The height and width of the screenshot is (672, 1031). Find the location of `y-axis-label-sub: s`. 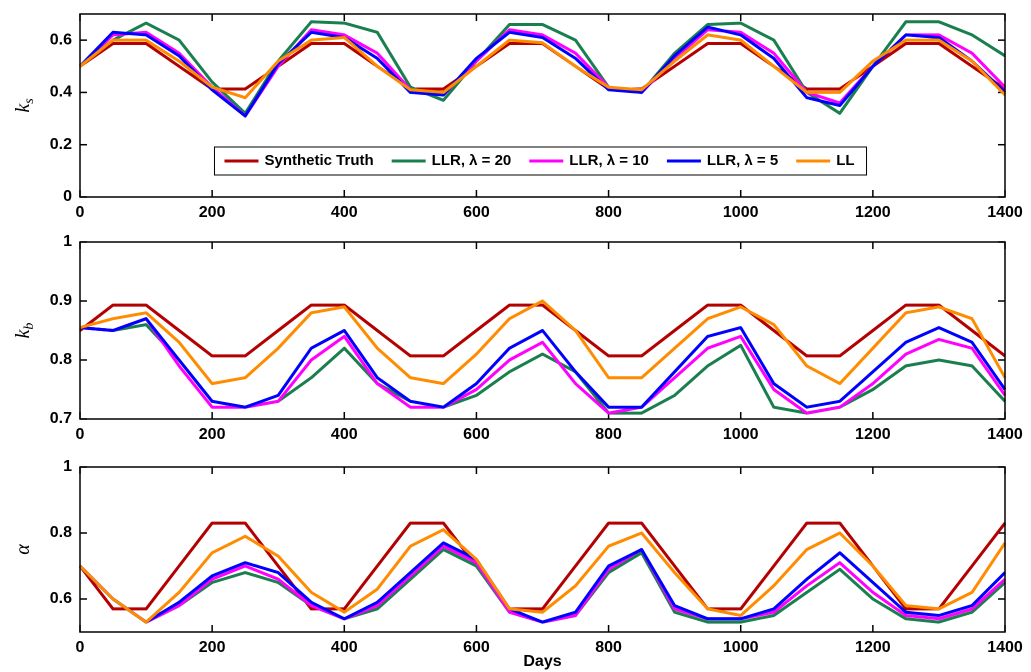

y-axis-label-sub: s is located at coordinates (29, 101).